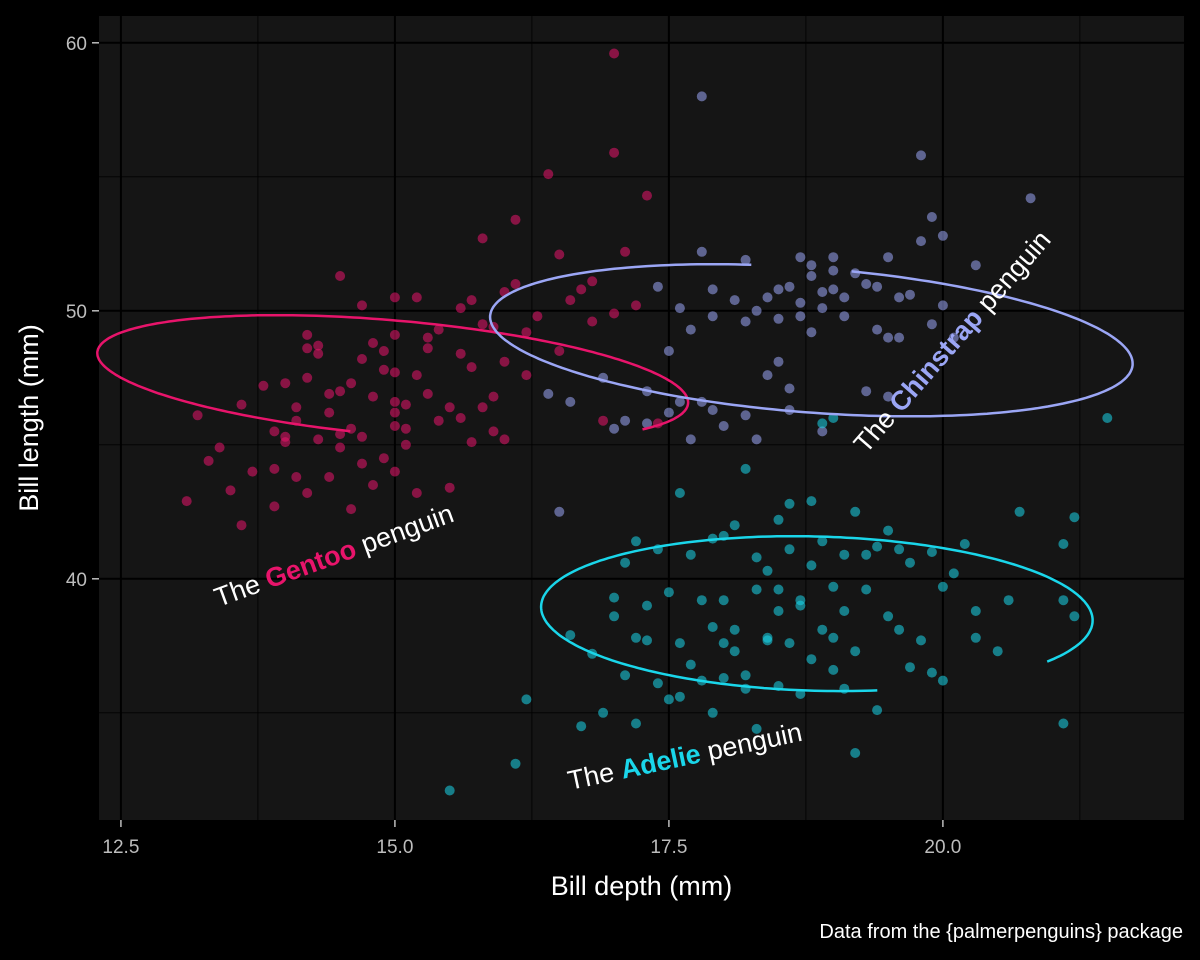 The image size is (1200, 960). Describe the element at coordinates (1001, 932) in the screenshot. I see `caption: Data from the {palmerpenguins} package` at that location.